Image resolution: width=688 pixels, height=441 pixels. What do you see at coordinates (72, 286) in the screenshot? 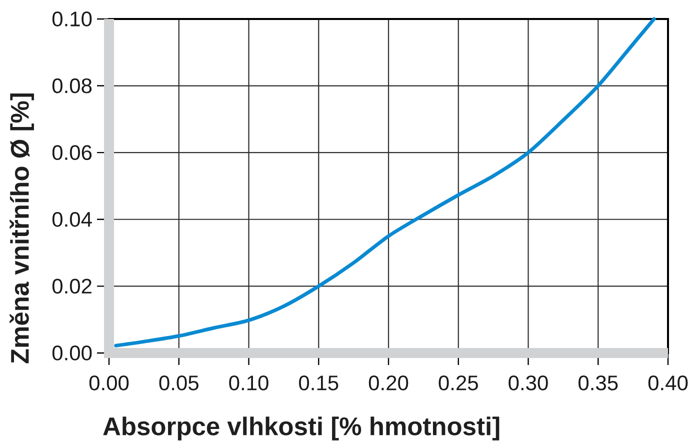
I see `y-tick-label: 0.02` at bounding box center [72, 286].